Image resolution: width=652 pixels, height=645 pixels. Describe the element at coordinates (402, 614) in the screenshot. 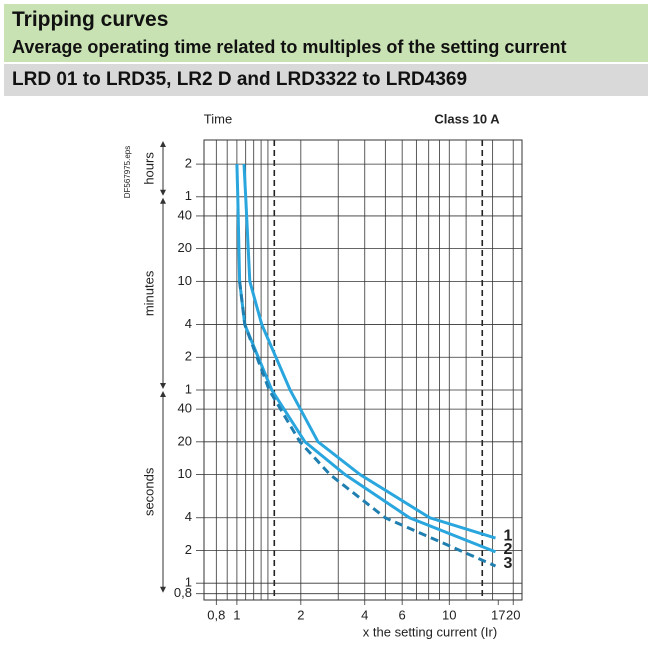

I see `x-tick-label: 6` at that location.